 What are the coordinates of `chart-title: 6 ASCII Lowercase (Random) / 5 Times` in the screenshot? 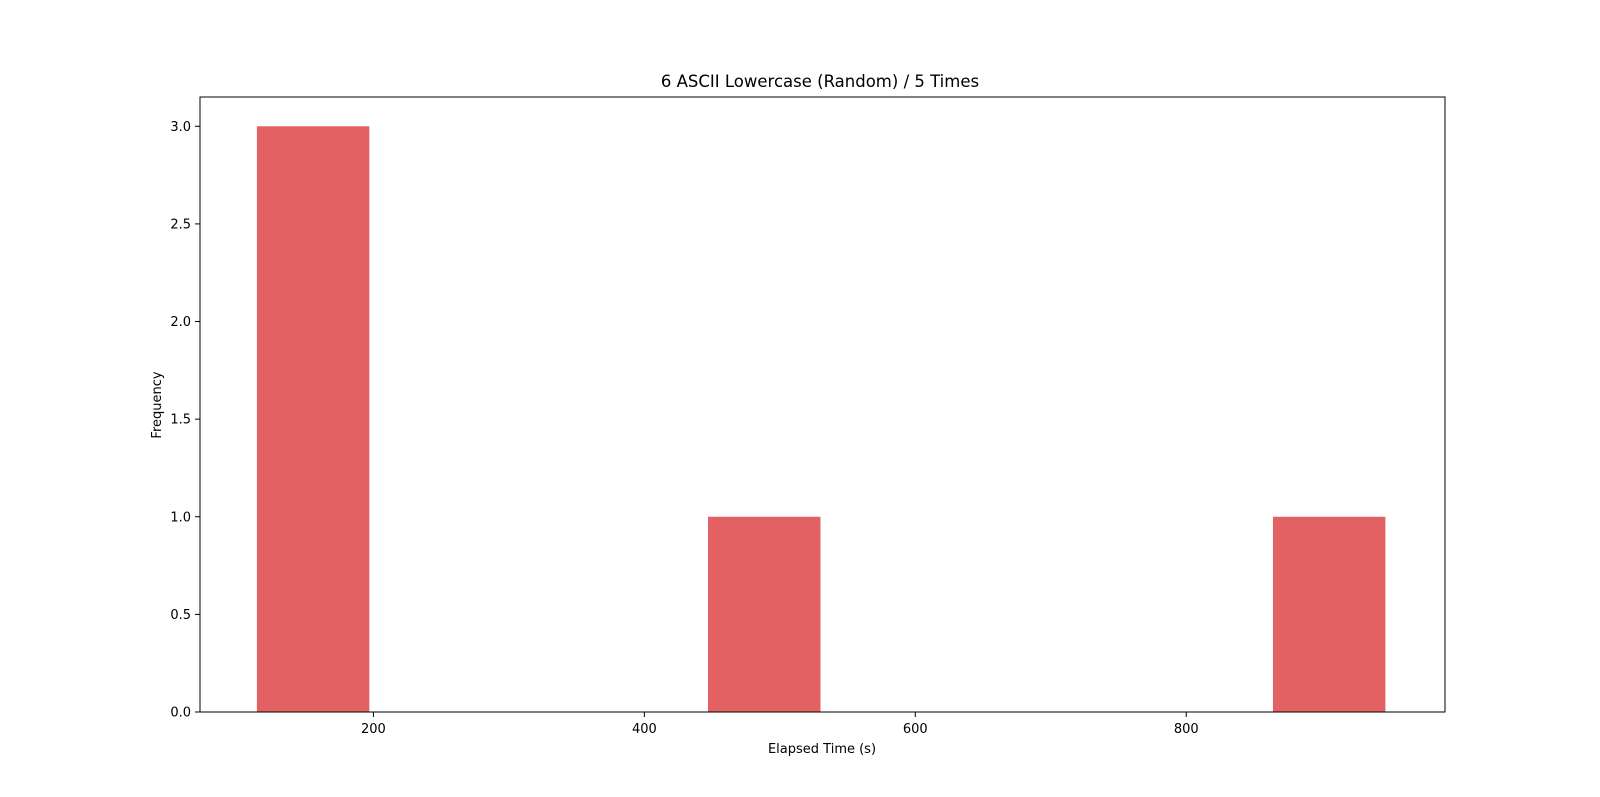 It's located at (820, 81).